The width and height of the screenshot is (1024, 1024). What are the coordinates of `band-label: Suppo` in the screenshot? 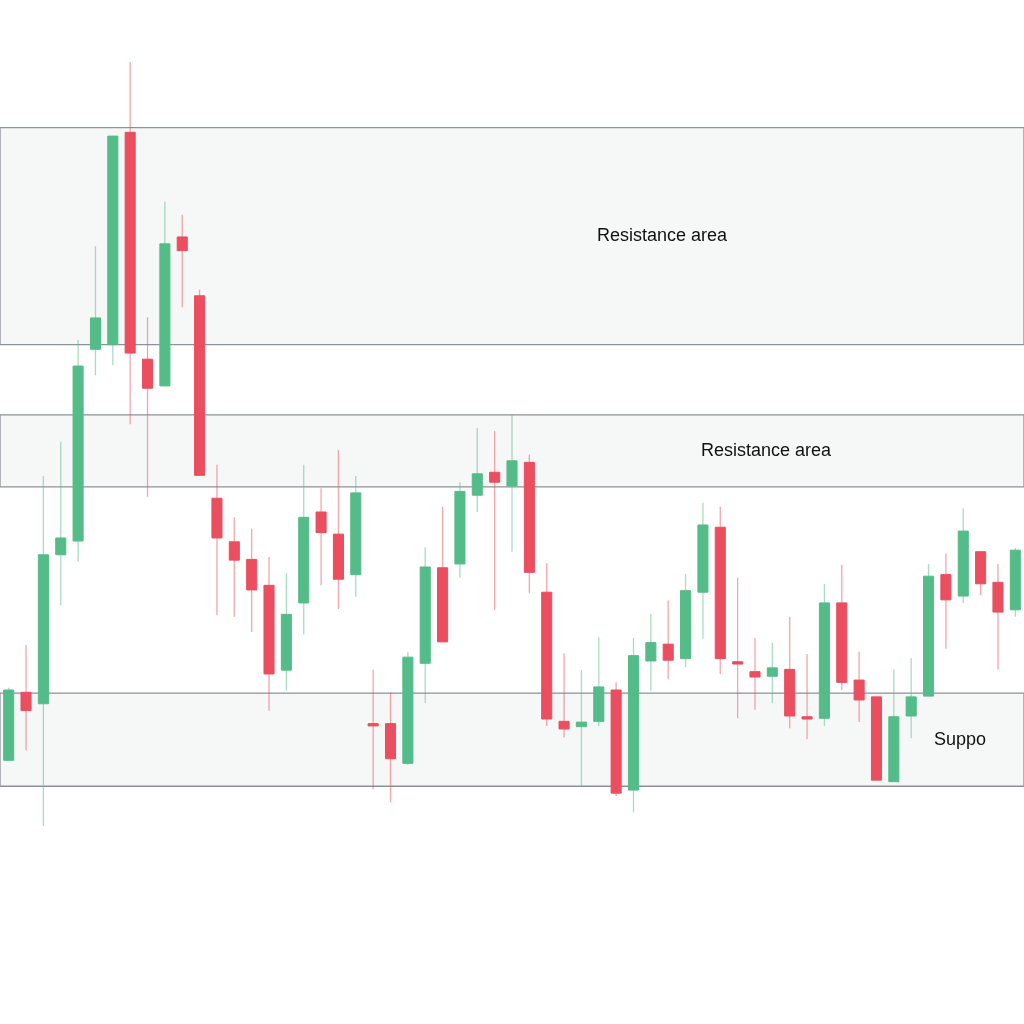 It's located at (960, 738).